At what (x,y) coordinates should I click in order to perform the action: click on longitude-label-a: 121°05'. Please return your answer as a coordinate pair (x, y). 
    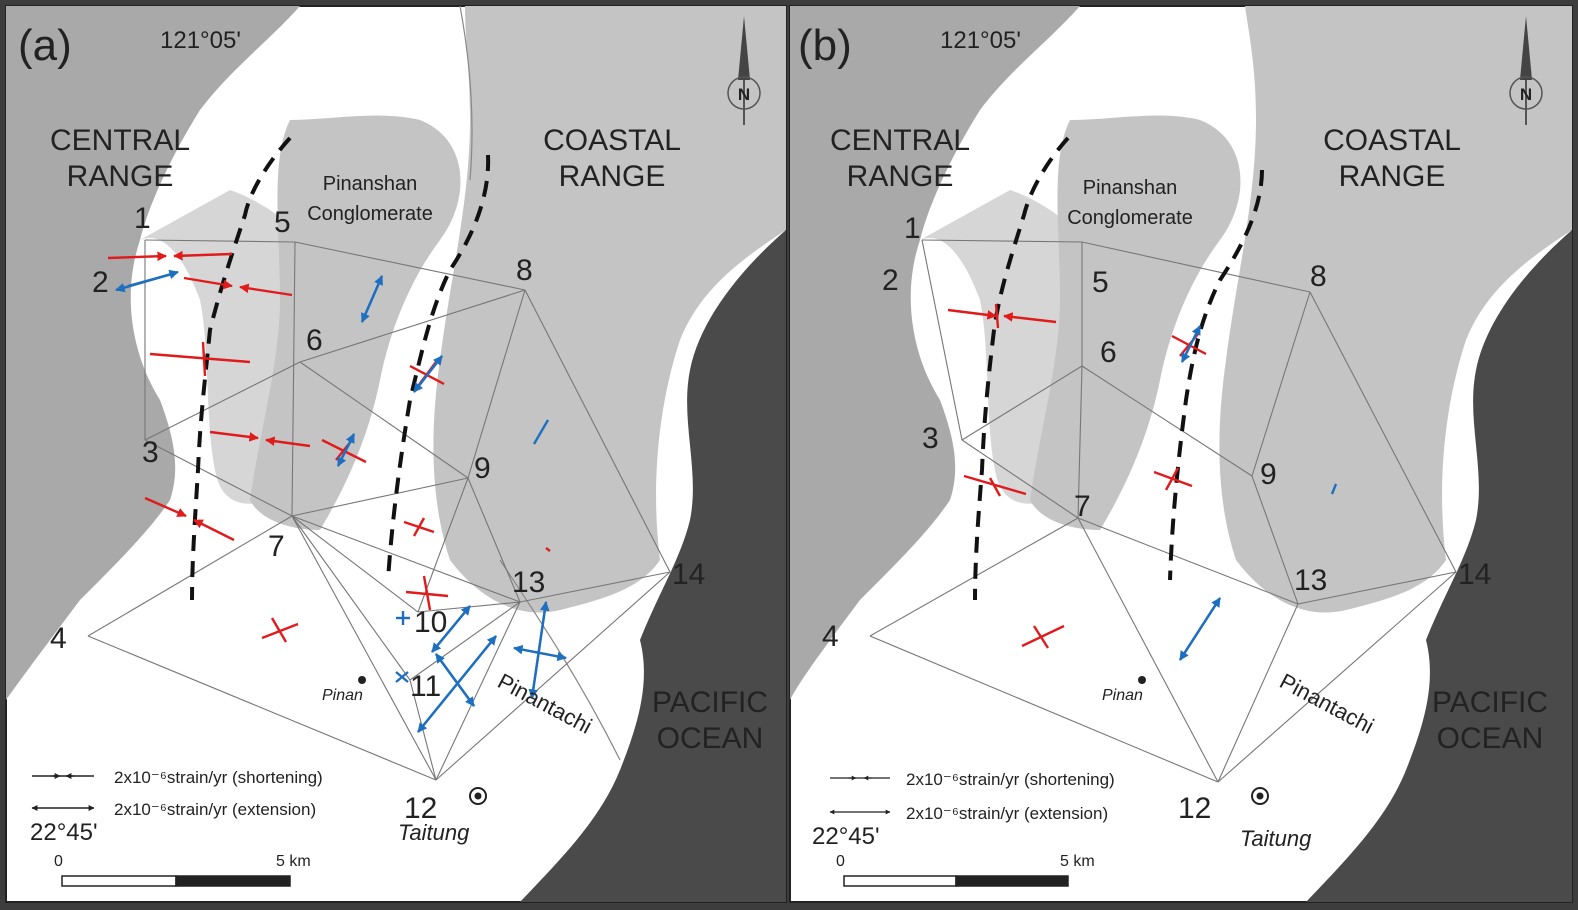
    Looking at the image, I should click on (200, 40).